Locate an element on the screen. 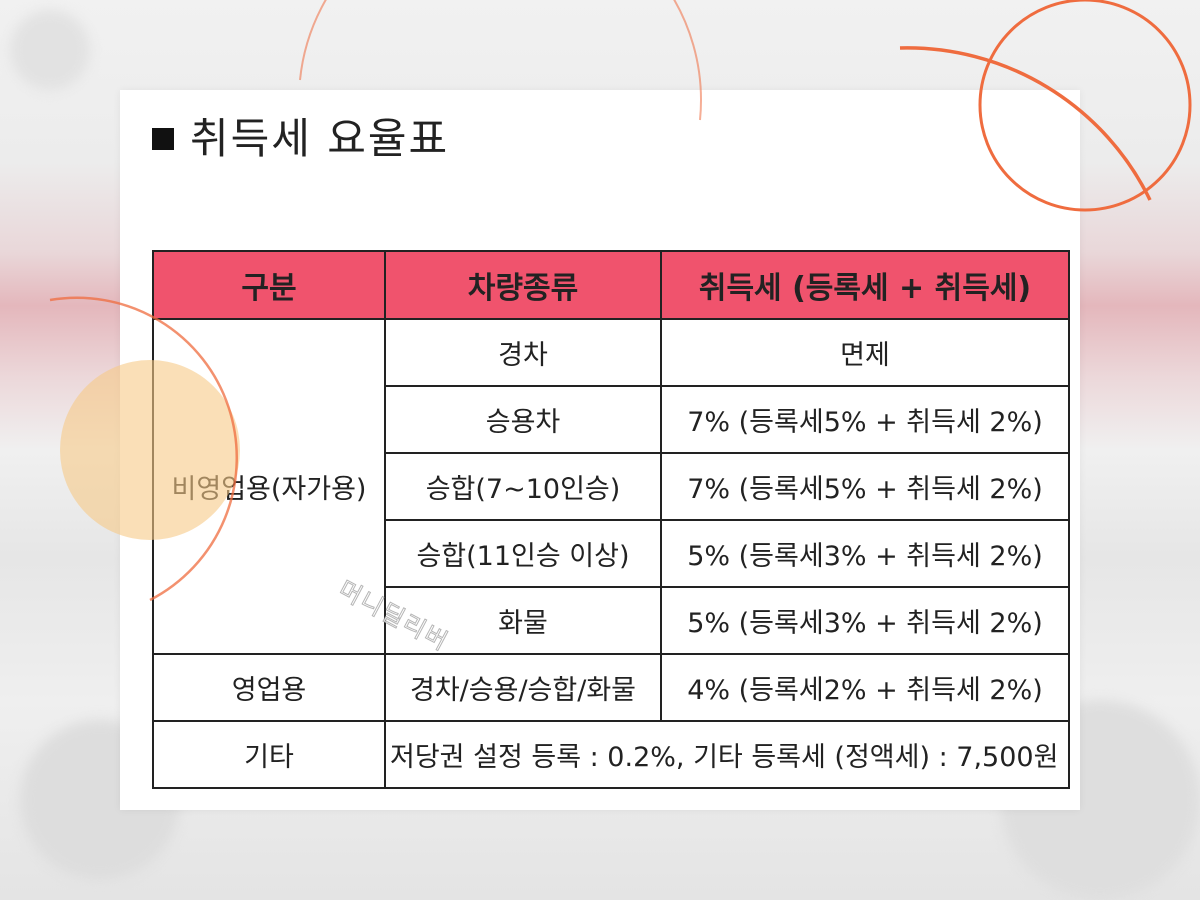 Image resolution: width=1200 pixels, height=900 pixels. category-cell: 영업용 is located at coordinates (269, 687).